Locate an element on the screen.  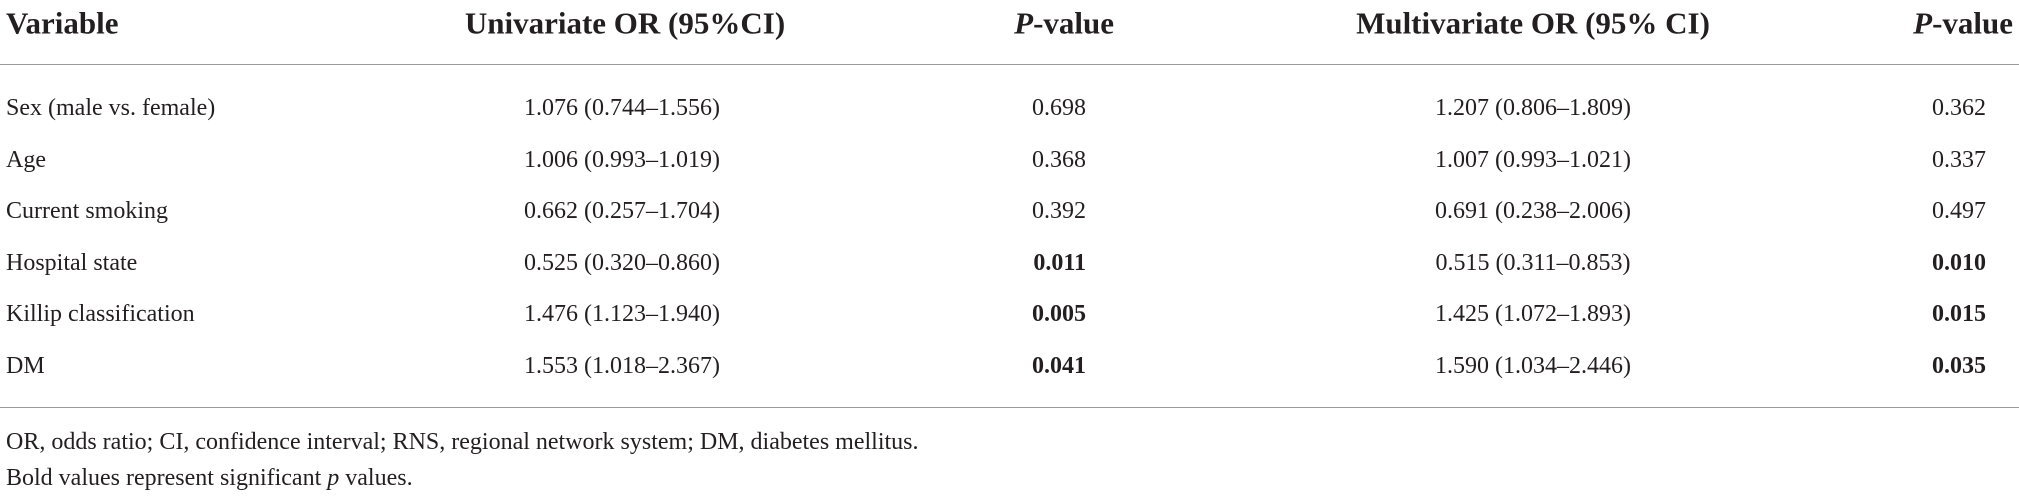
table-cell: 0.041 is located at coordinates (1059, 366).